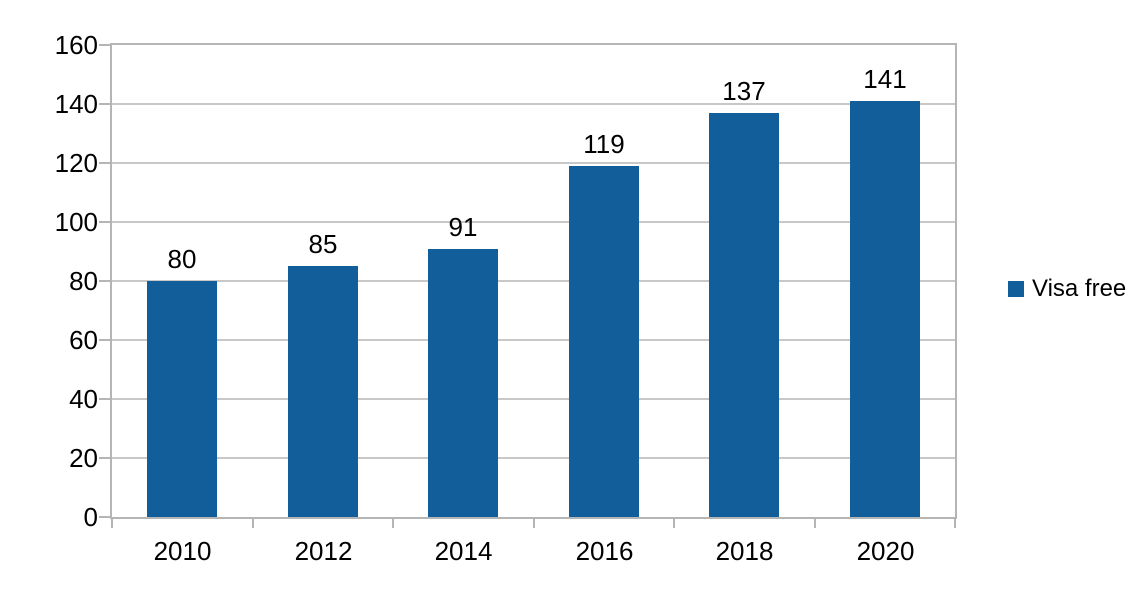  Describe the element at coordinates (90, 517) in the screenshot. I see `y-axis-tick-label: 0` at that location.